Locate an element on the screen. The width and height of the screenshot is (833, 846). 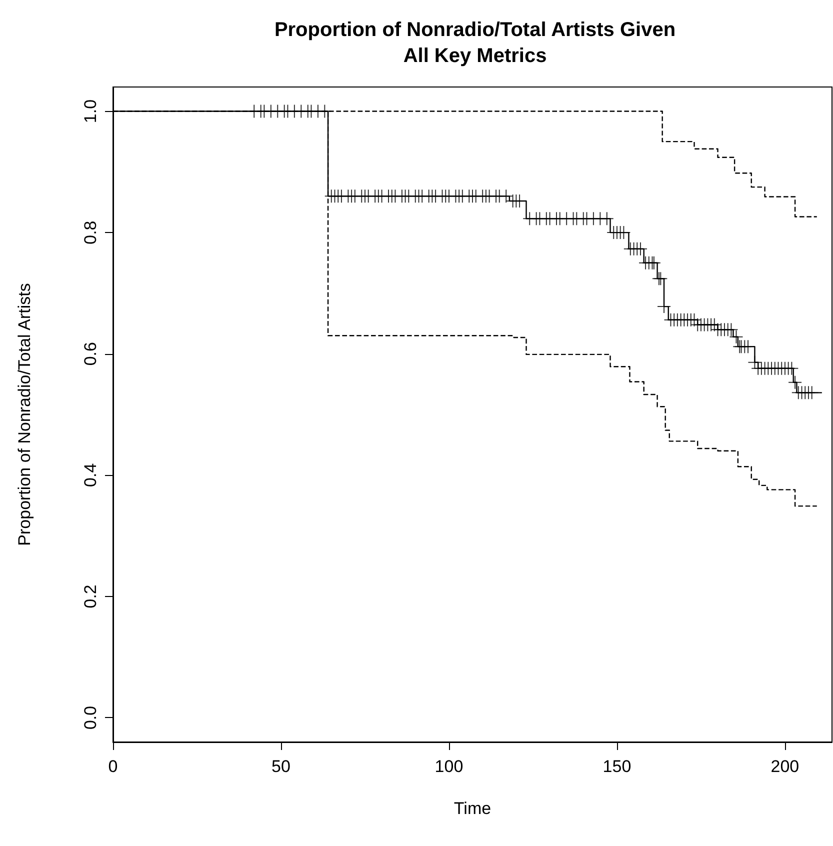
y-tick-label: 1.0 is located at coordinates (90, 111).